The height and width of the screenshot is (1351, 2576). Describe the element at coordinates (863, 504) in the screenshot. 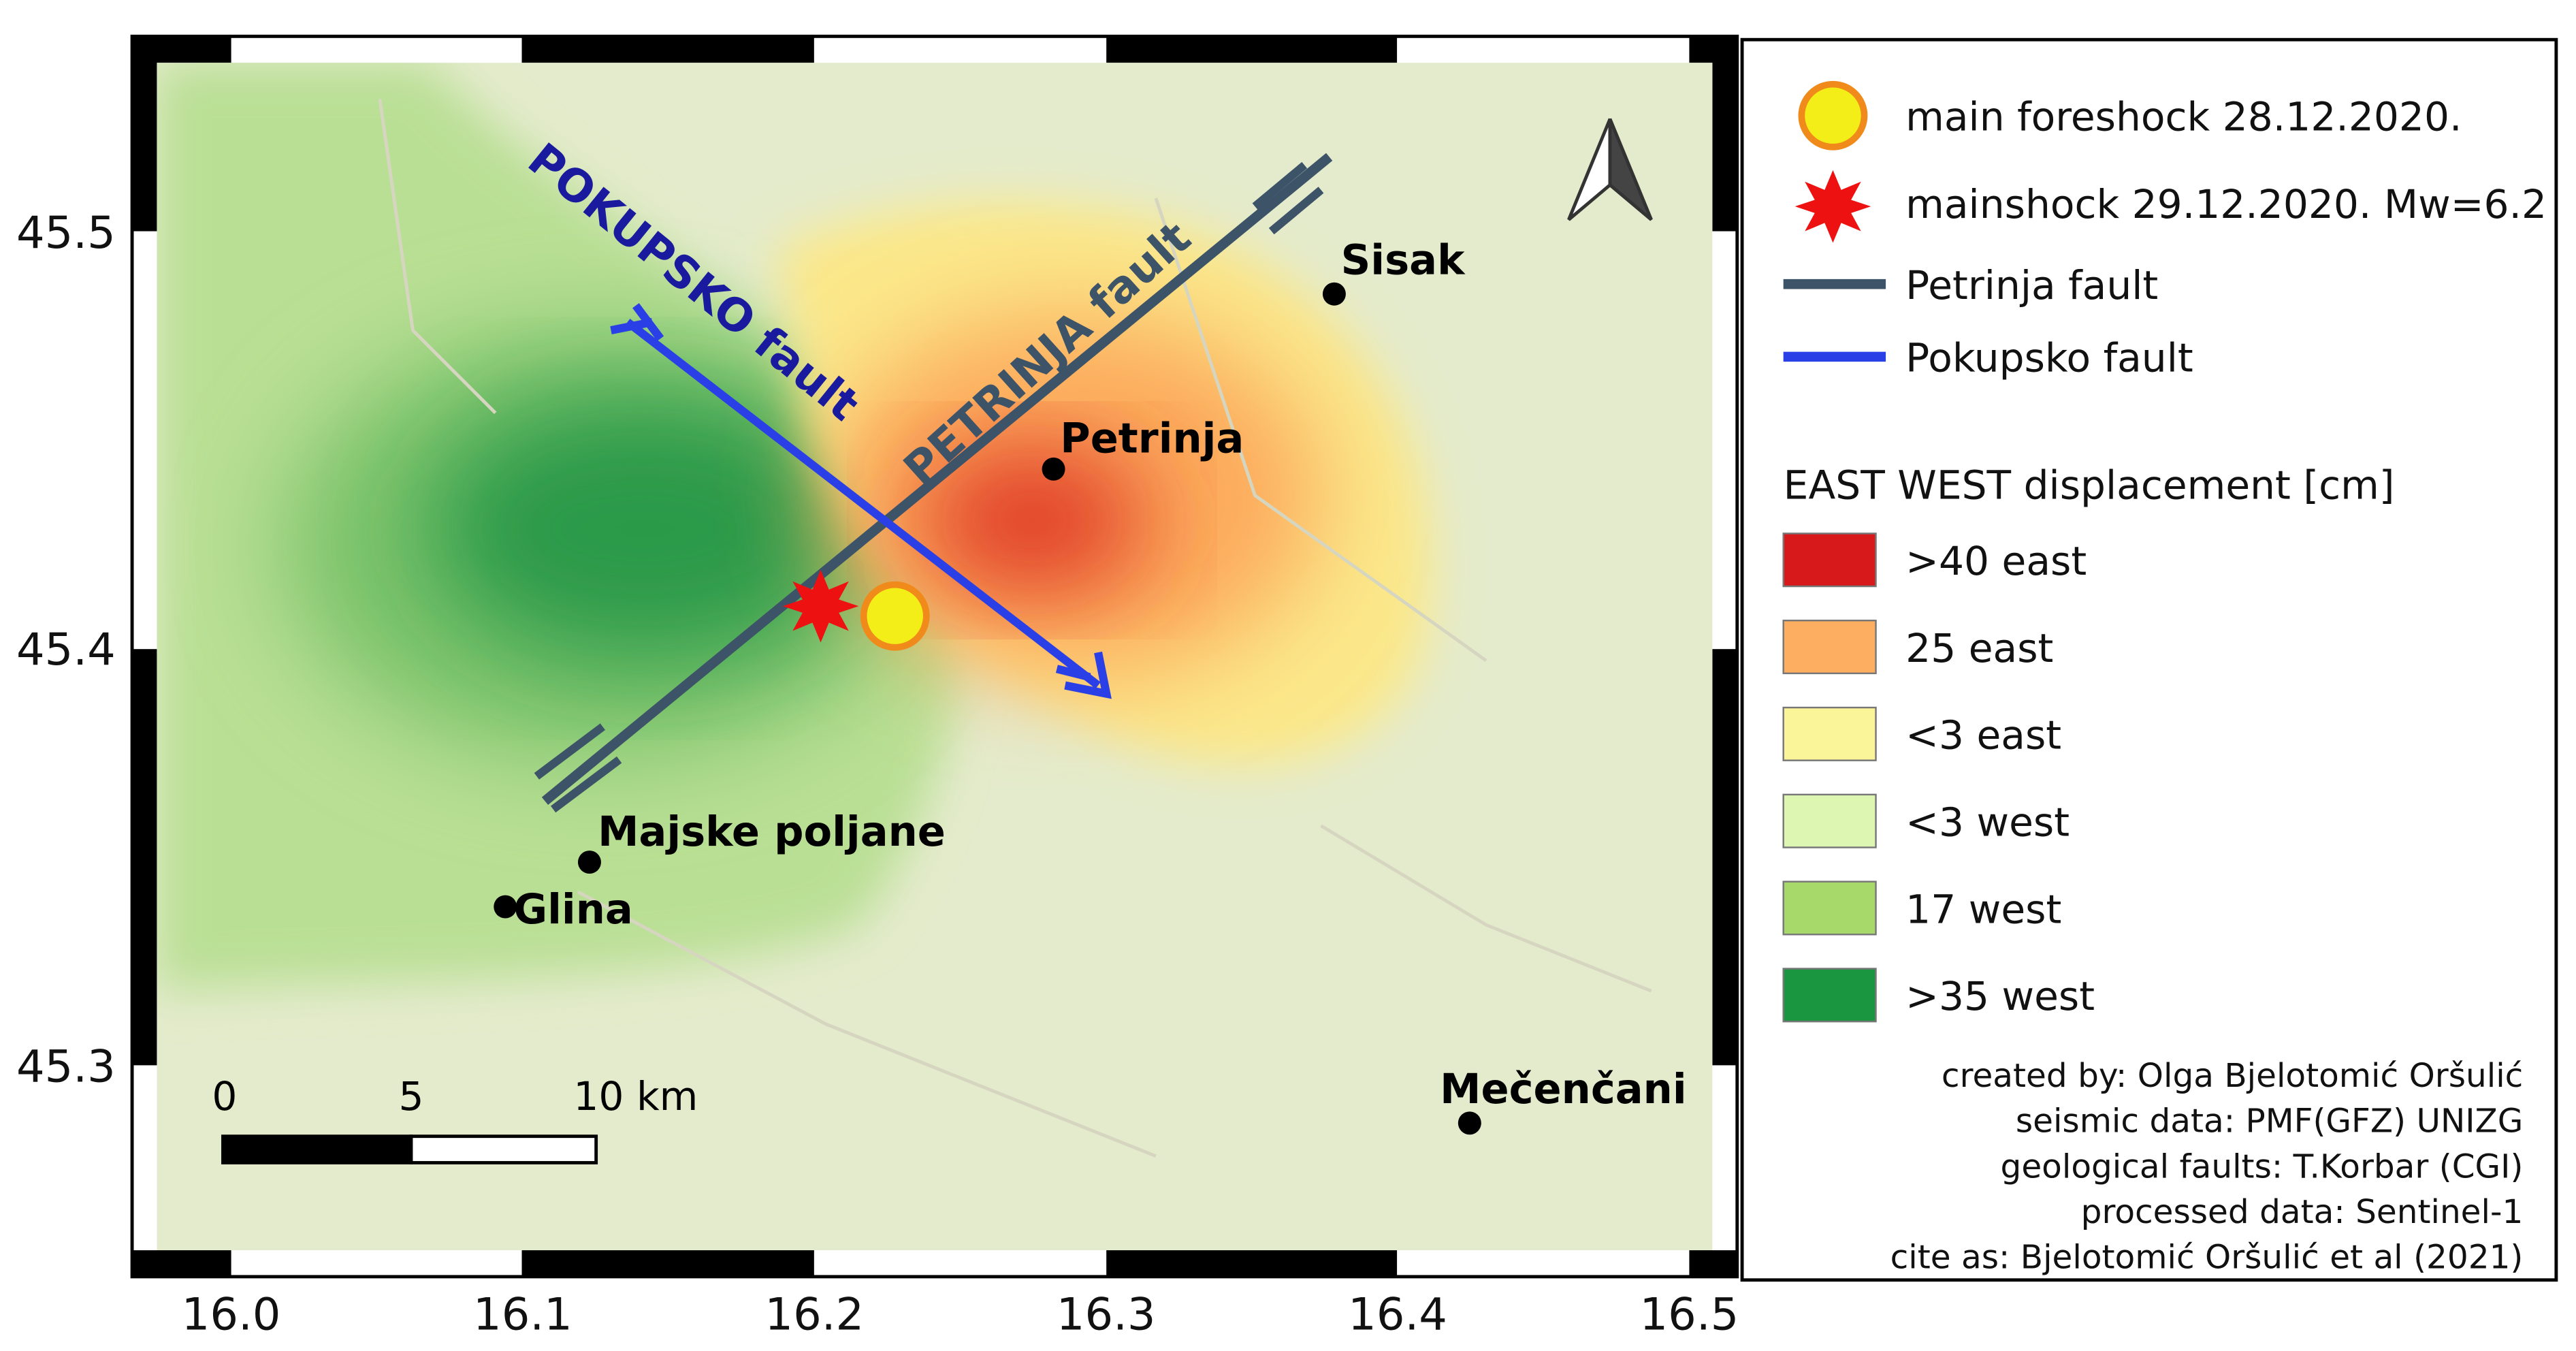

I see `pokupsko-fault` at that location.